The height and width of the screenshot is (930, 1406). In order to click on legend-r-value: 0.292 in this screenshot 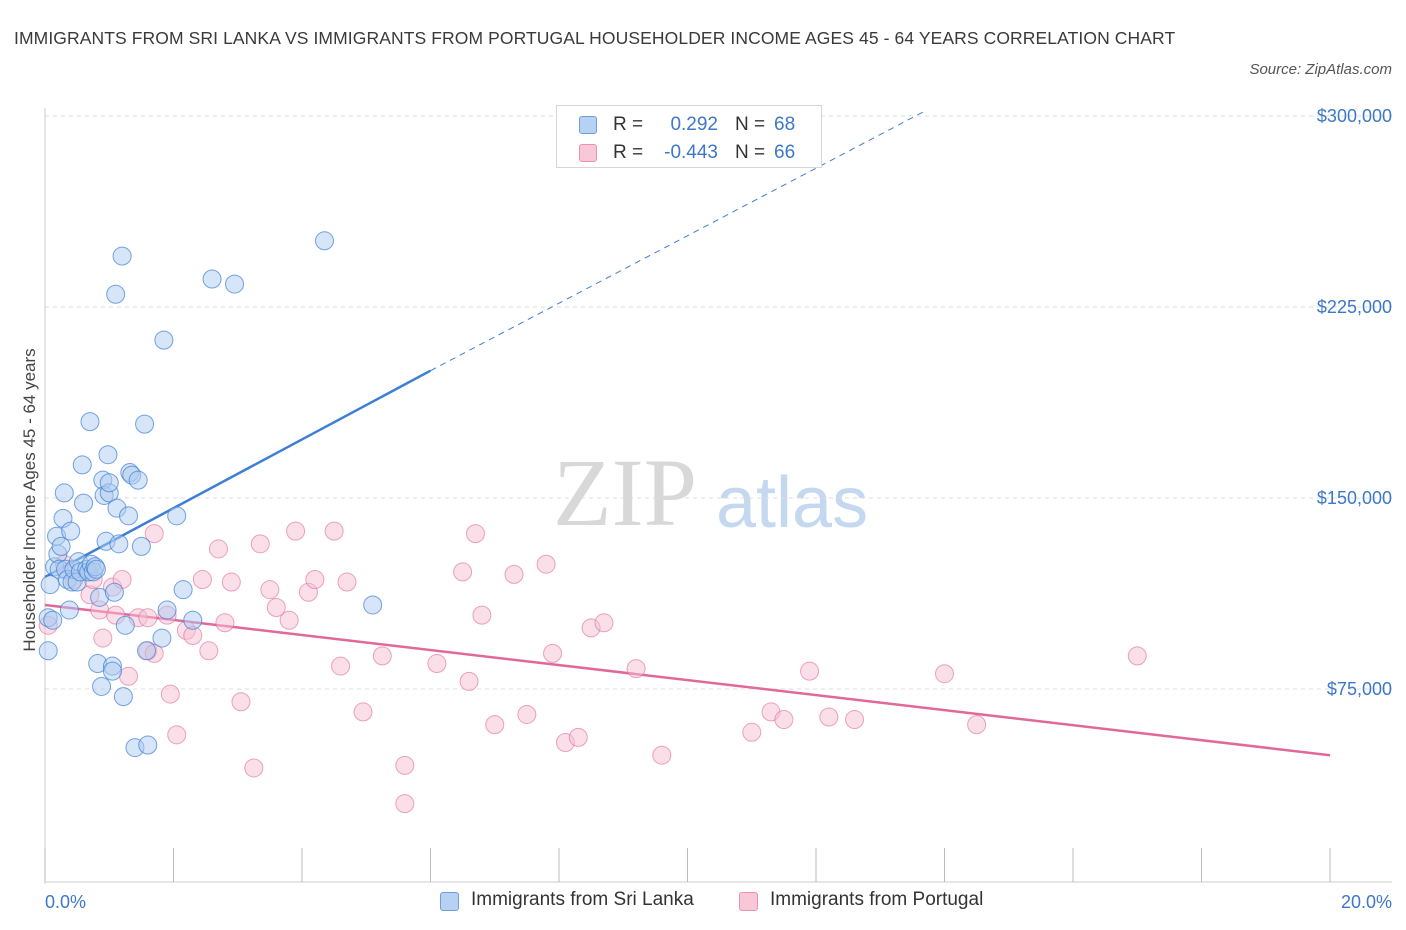, I will do `click(694, 124)`.